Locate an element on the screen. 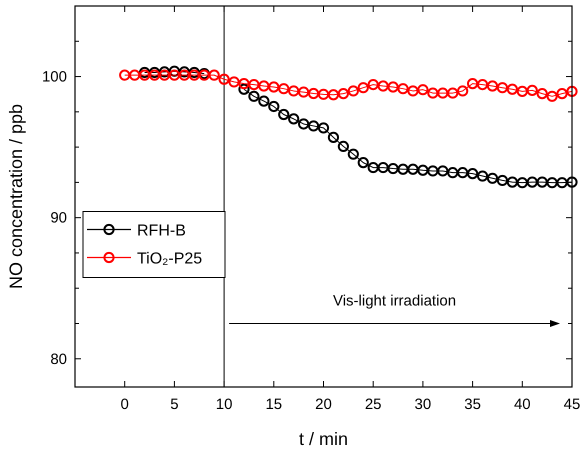 This screenshot has height=455, width=584. x-tick-label: 10 is located at coordinates (224, 404).